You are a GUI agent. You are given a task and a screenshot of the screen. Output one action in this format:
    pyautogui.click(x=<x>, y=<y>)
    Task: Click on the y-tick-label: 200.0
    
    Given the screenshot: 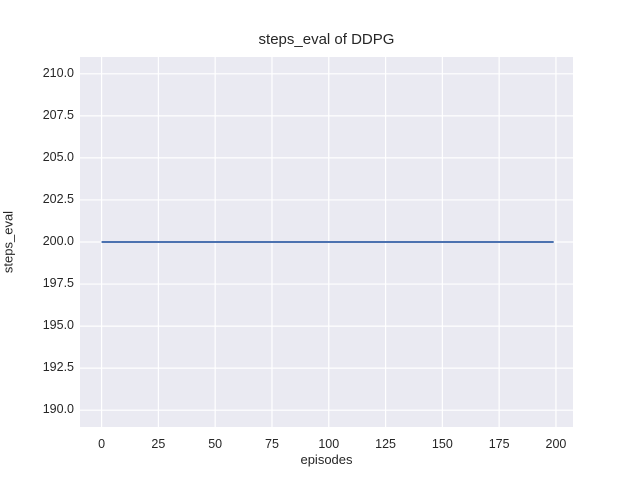 What is the action you would take?
    pyautogui.click(x=58, y=241)
    